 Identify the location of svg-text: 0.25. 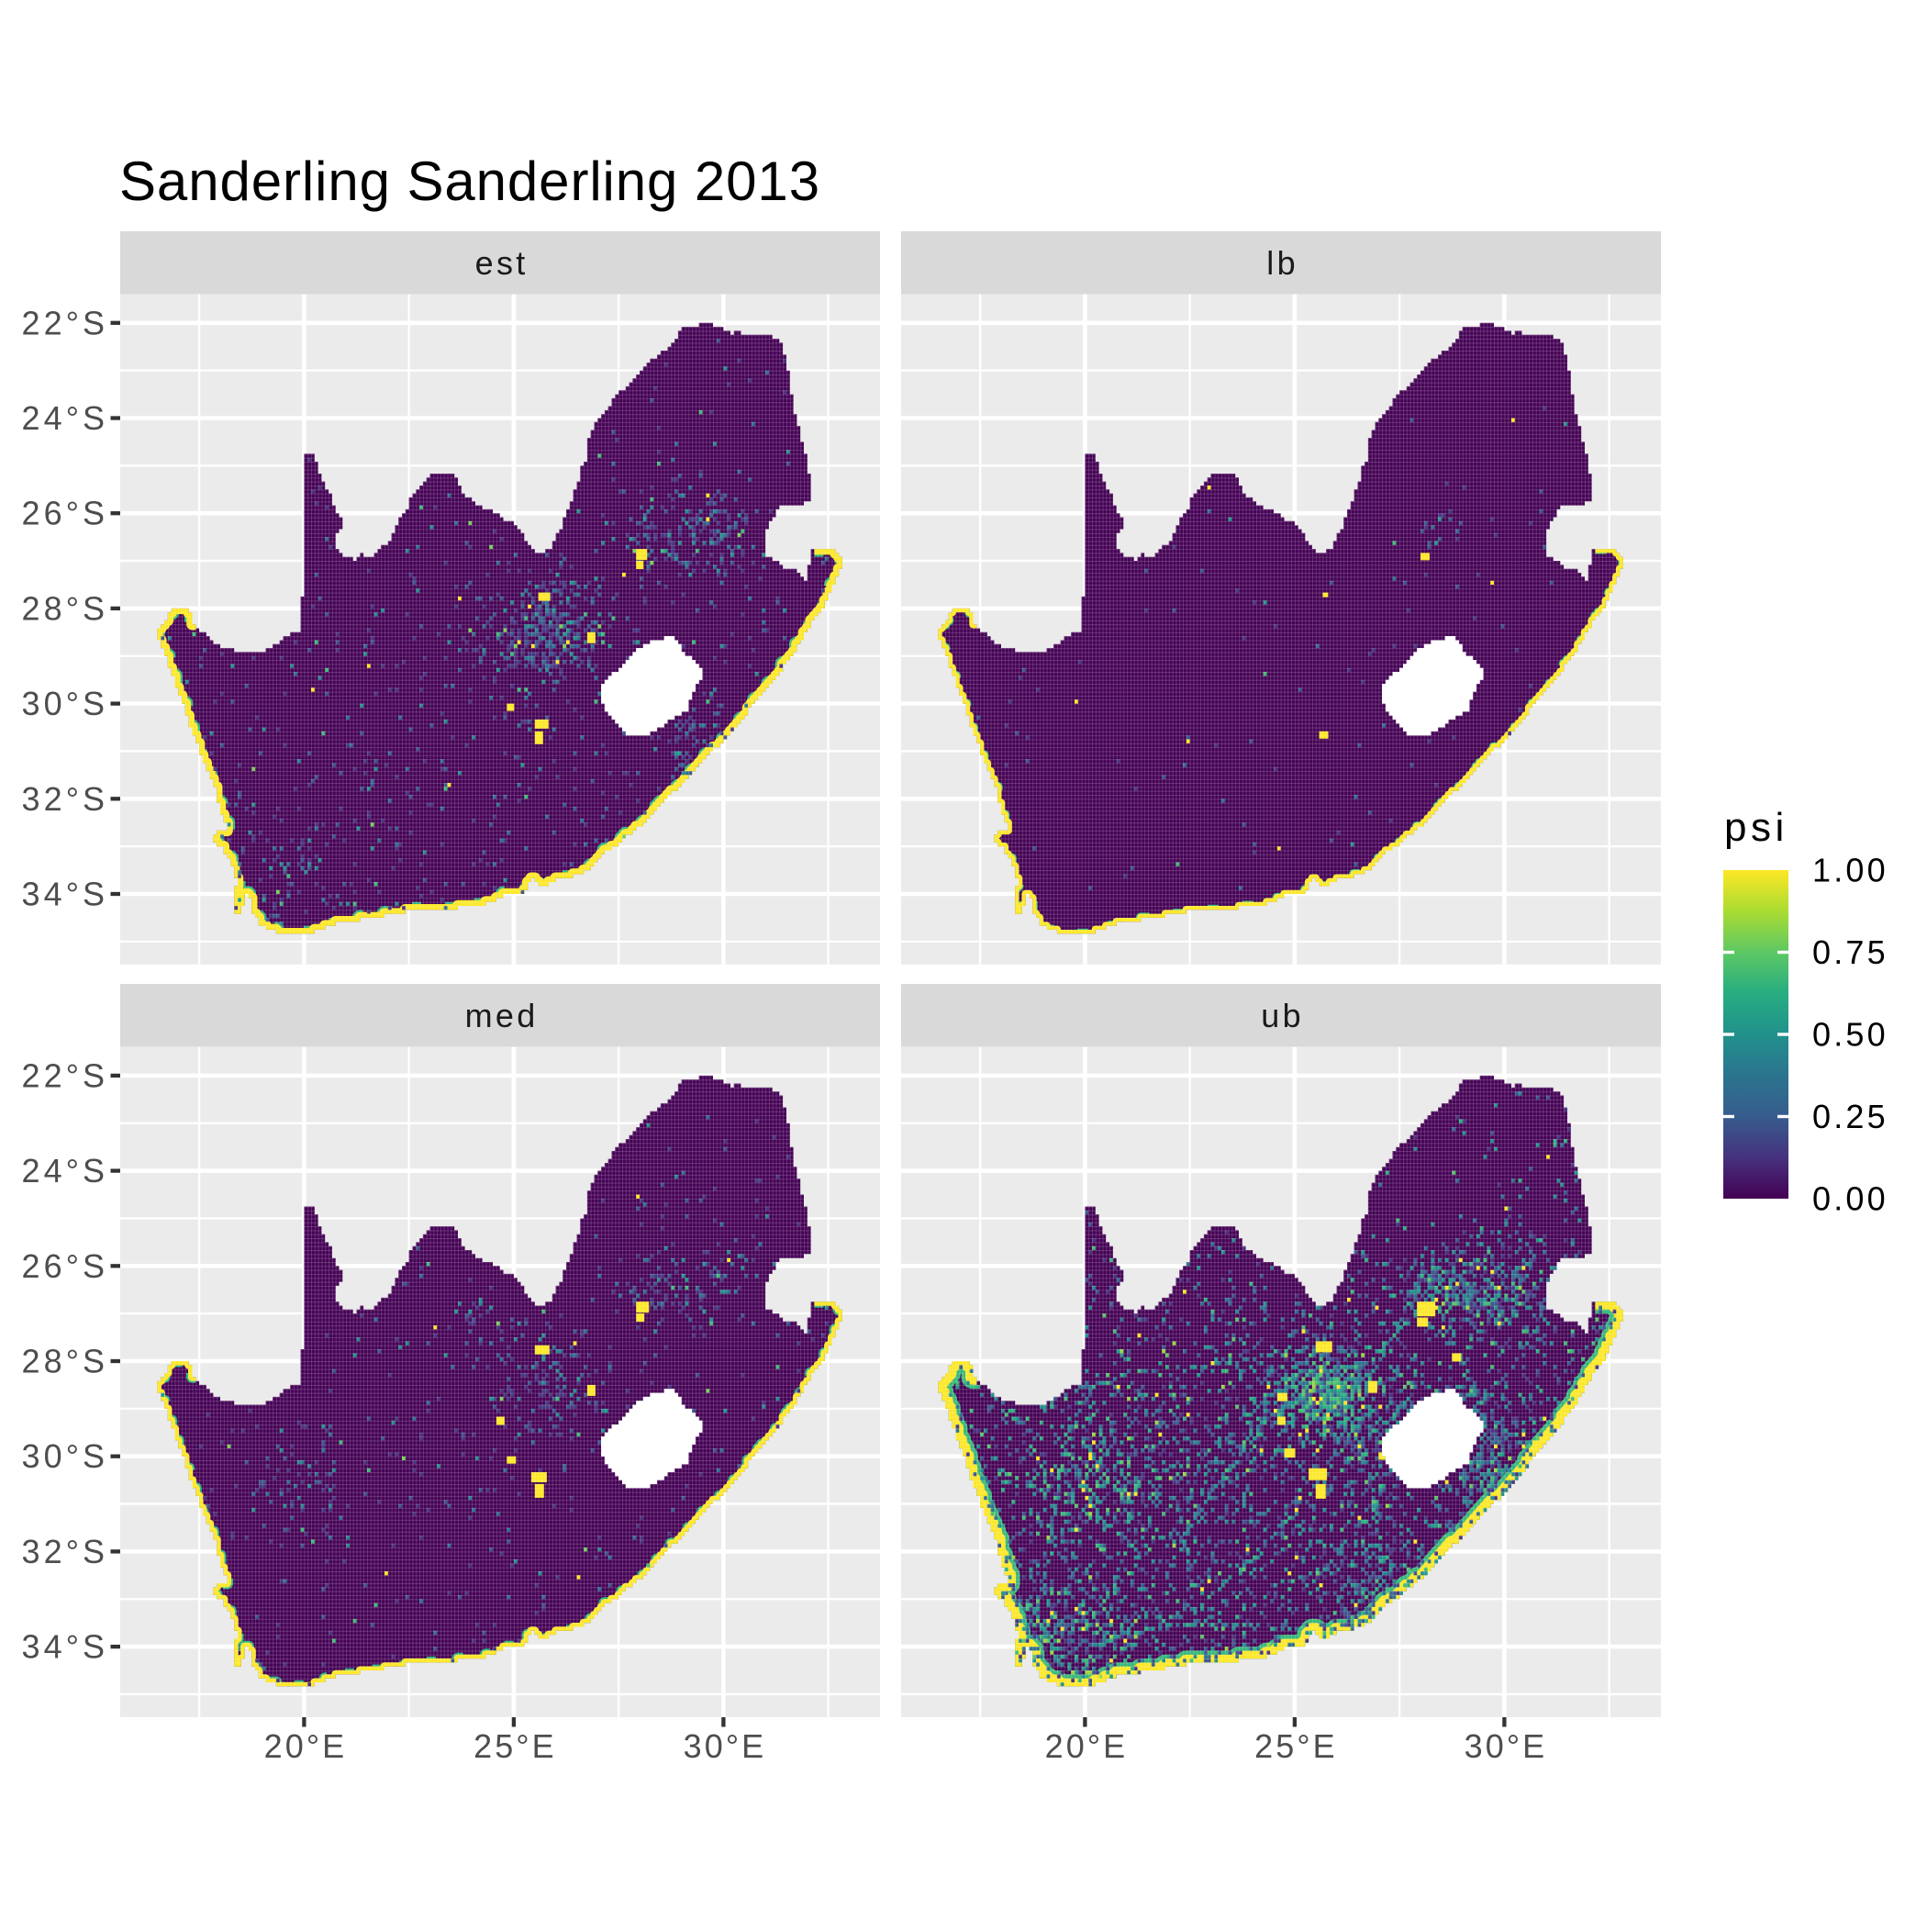
(1850, 1117).